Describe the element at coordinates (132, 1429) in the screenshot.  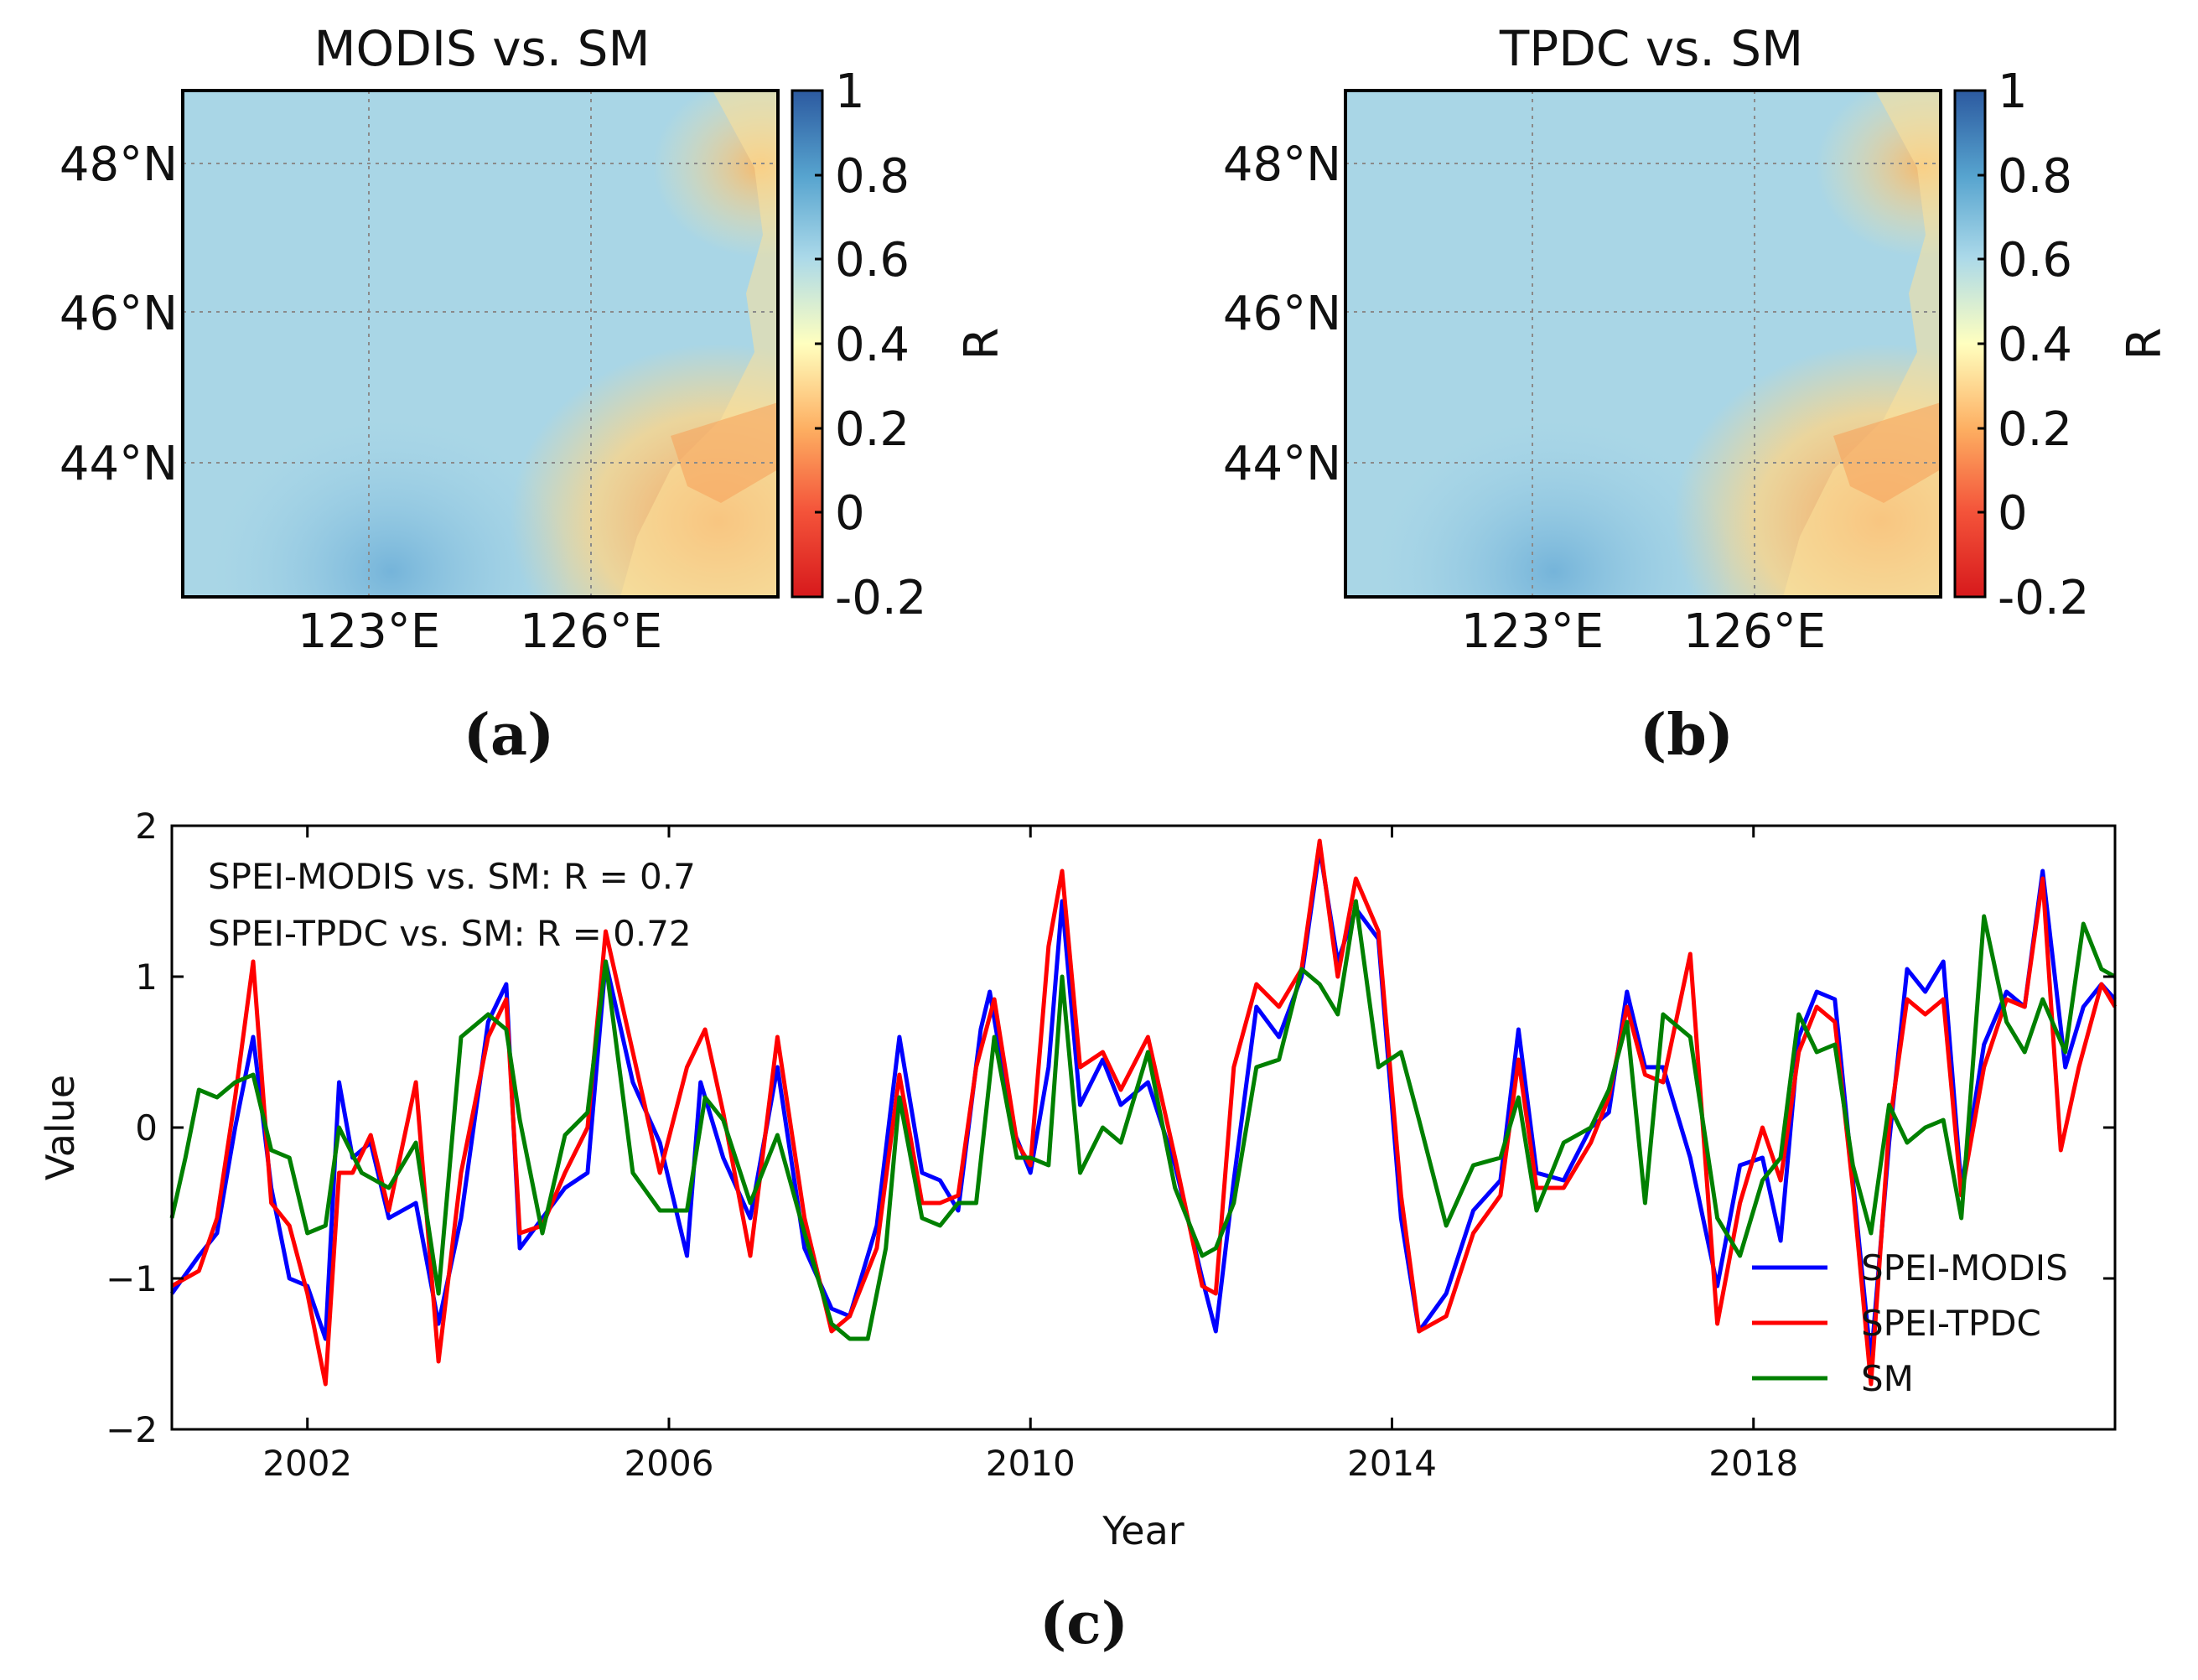
I see `panel-c-y-tick-neg-2: −2` at that location.